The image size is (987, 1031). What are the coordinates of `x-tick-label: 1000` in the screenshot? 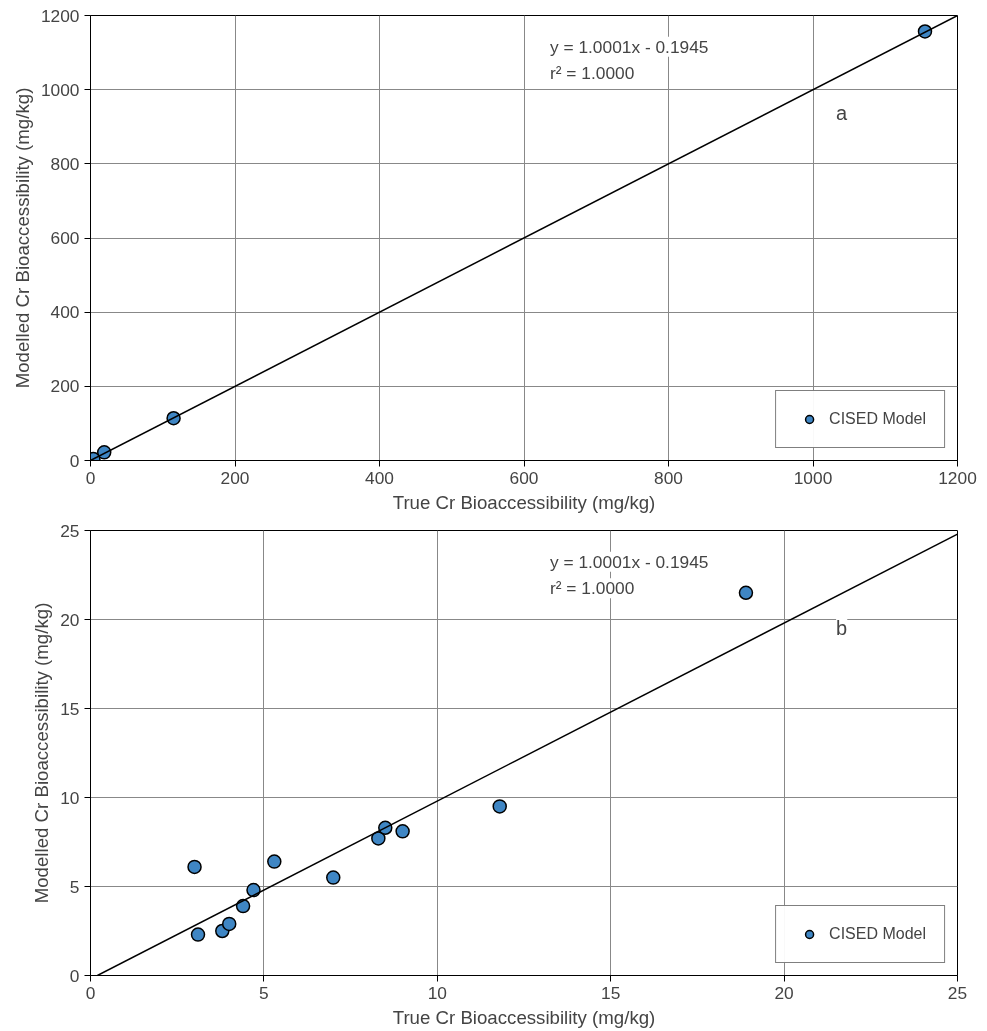 It's located at (813, 477).